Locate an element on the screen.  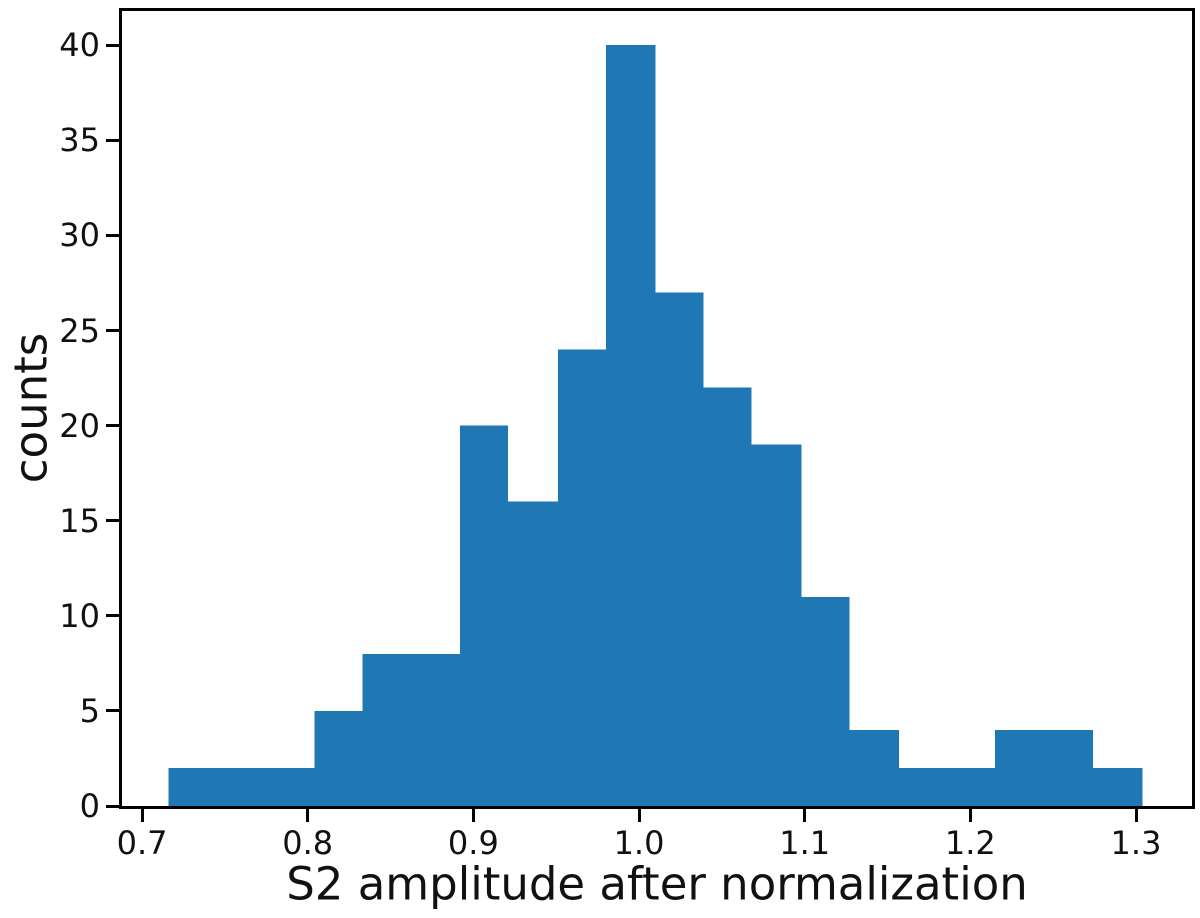
x-tick-label: 0.9 is located at coordinates (473, 843).